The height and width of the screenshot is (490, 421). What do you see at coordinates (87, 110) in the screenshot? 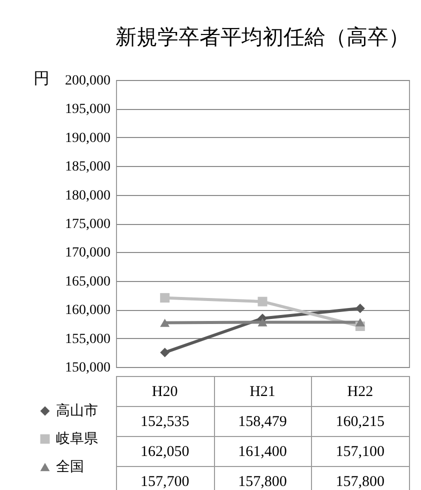
I see `y-tick-label: 195,000` at bounding box center [87, 110].